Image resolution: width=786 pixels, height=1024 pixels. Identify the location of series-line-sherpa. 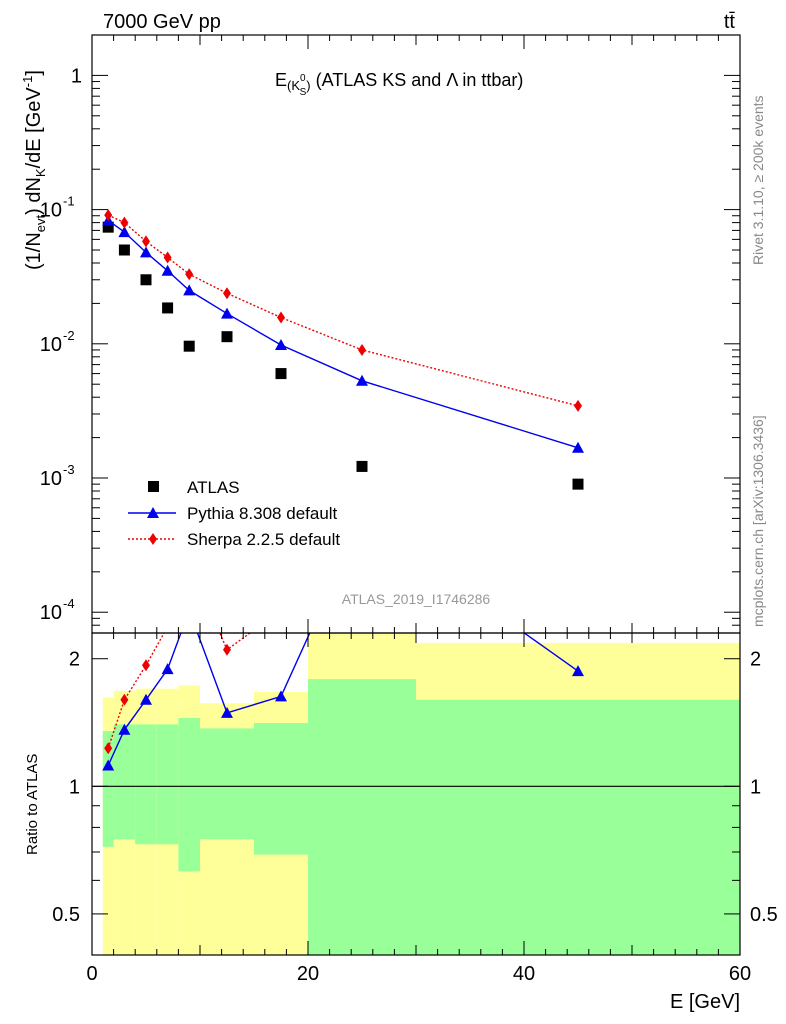
(343, 310).